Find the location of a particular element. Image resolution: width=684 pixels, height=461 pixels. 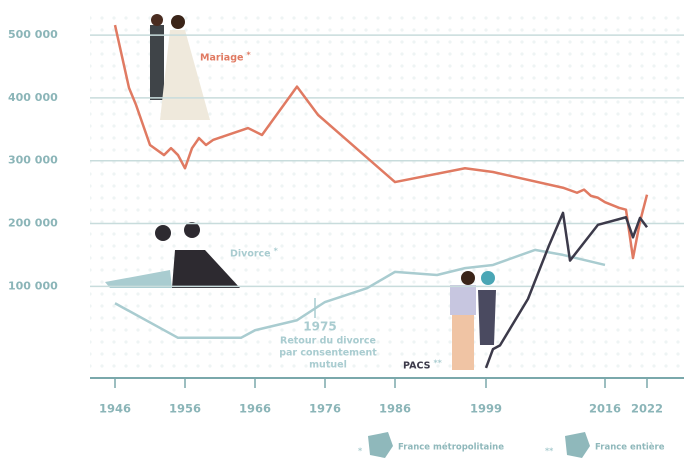

legend-label: France entière is located at coordinates (630, 447).